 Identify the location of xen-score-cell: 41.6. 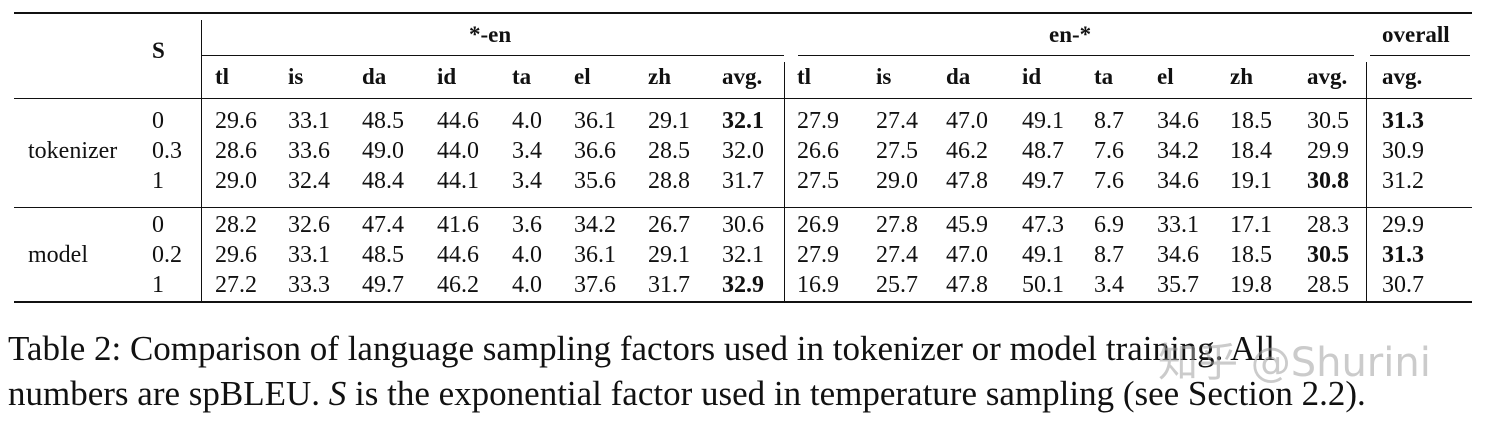
(458, 225).